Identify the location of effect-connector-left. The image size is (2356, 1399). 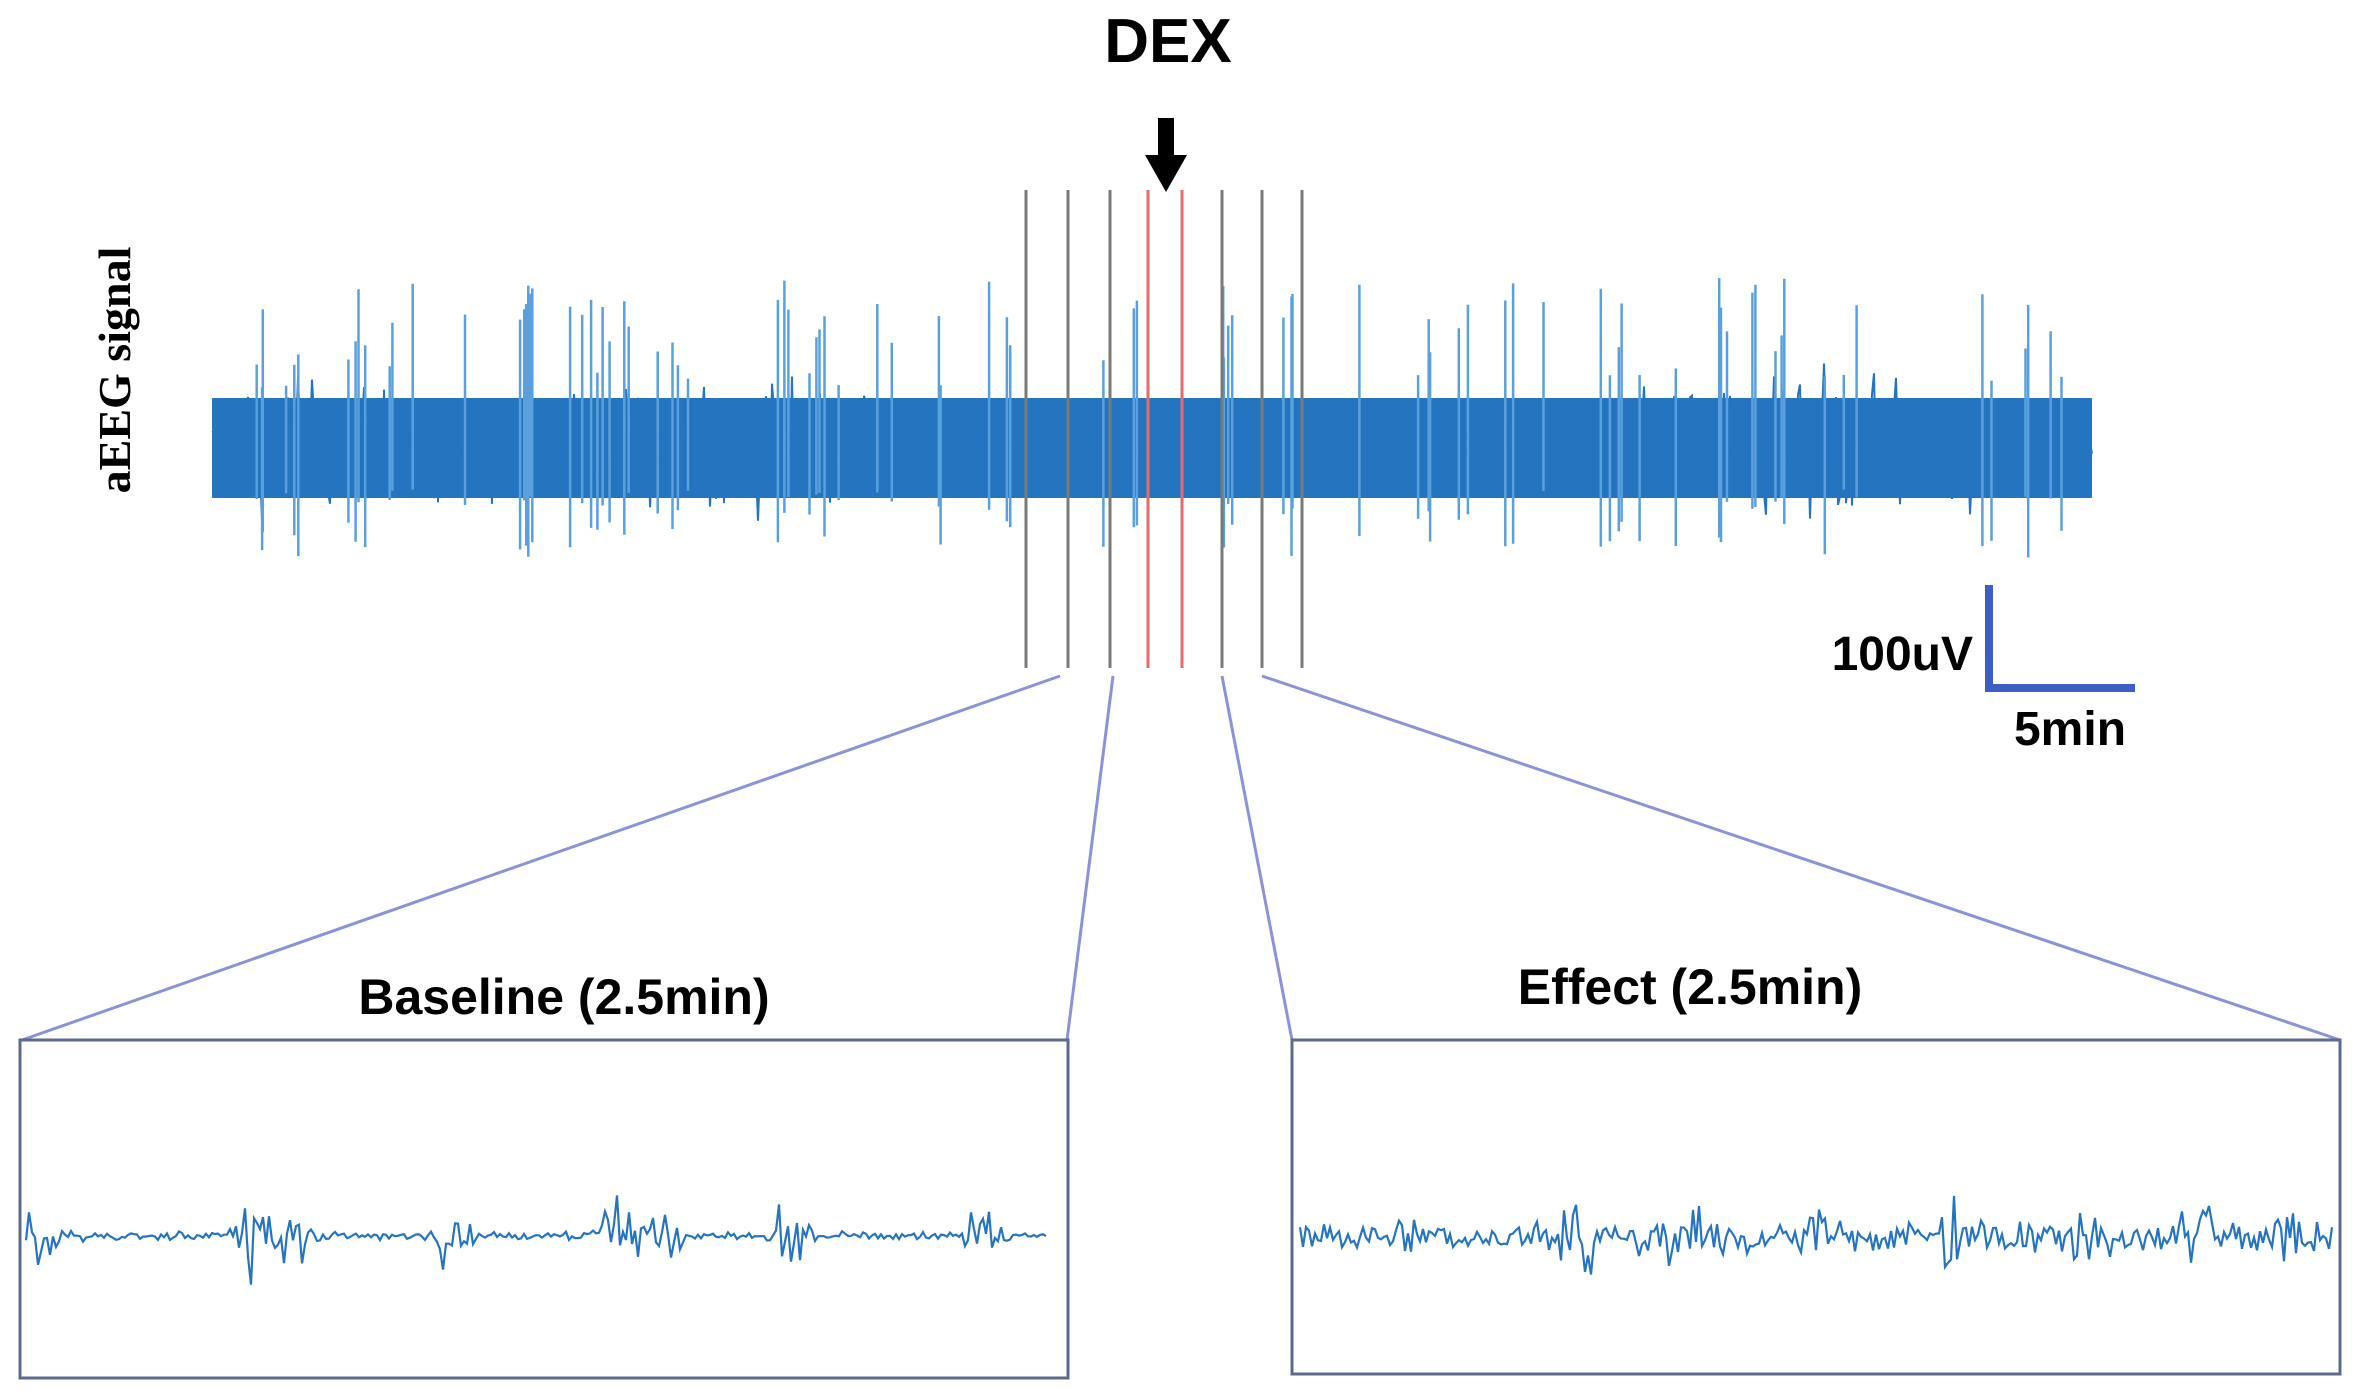
(1257, 858).